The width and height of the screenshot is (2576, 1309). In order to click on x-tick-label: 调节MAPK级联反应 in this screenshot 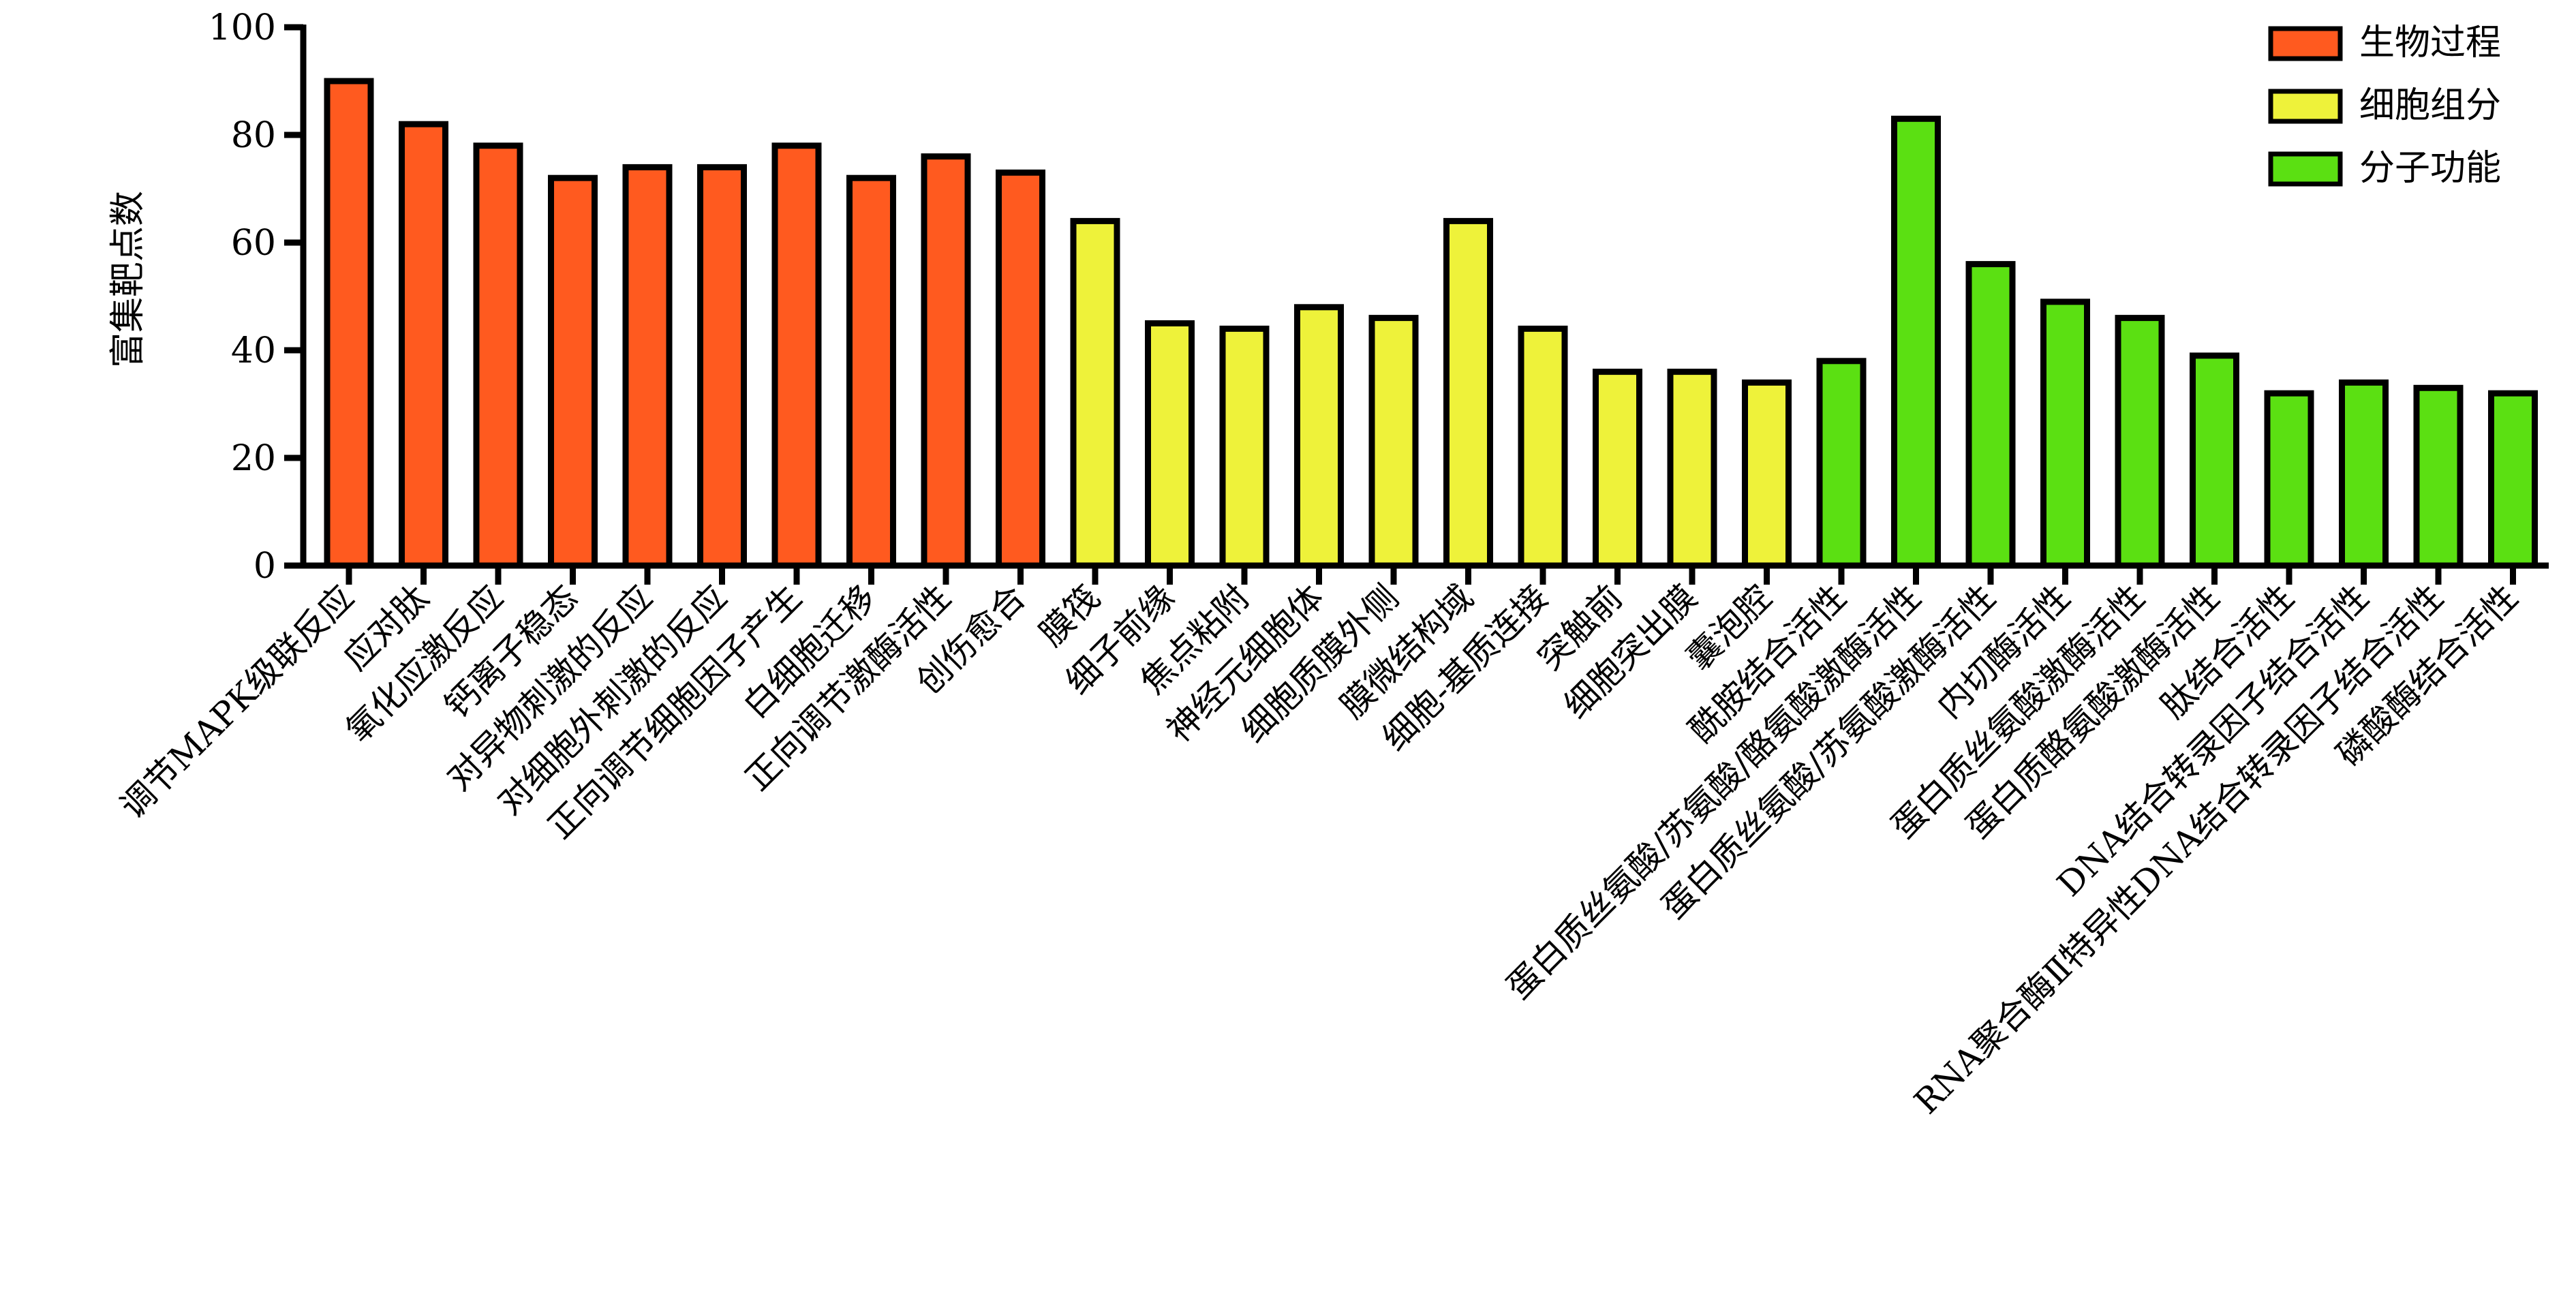, I will do `click(236, 701)`.